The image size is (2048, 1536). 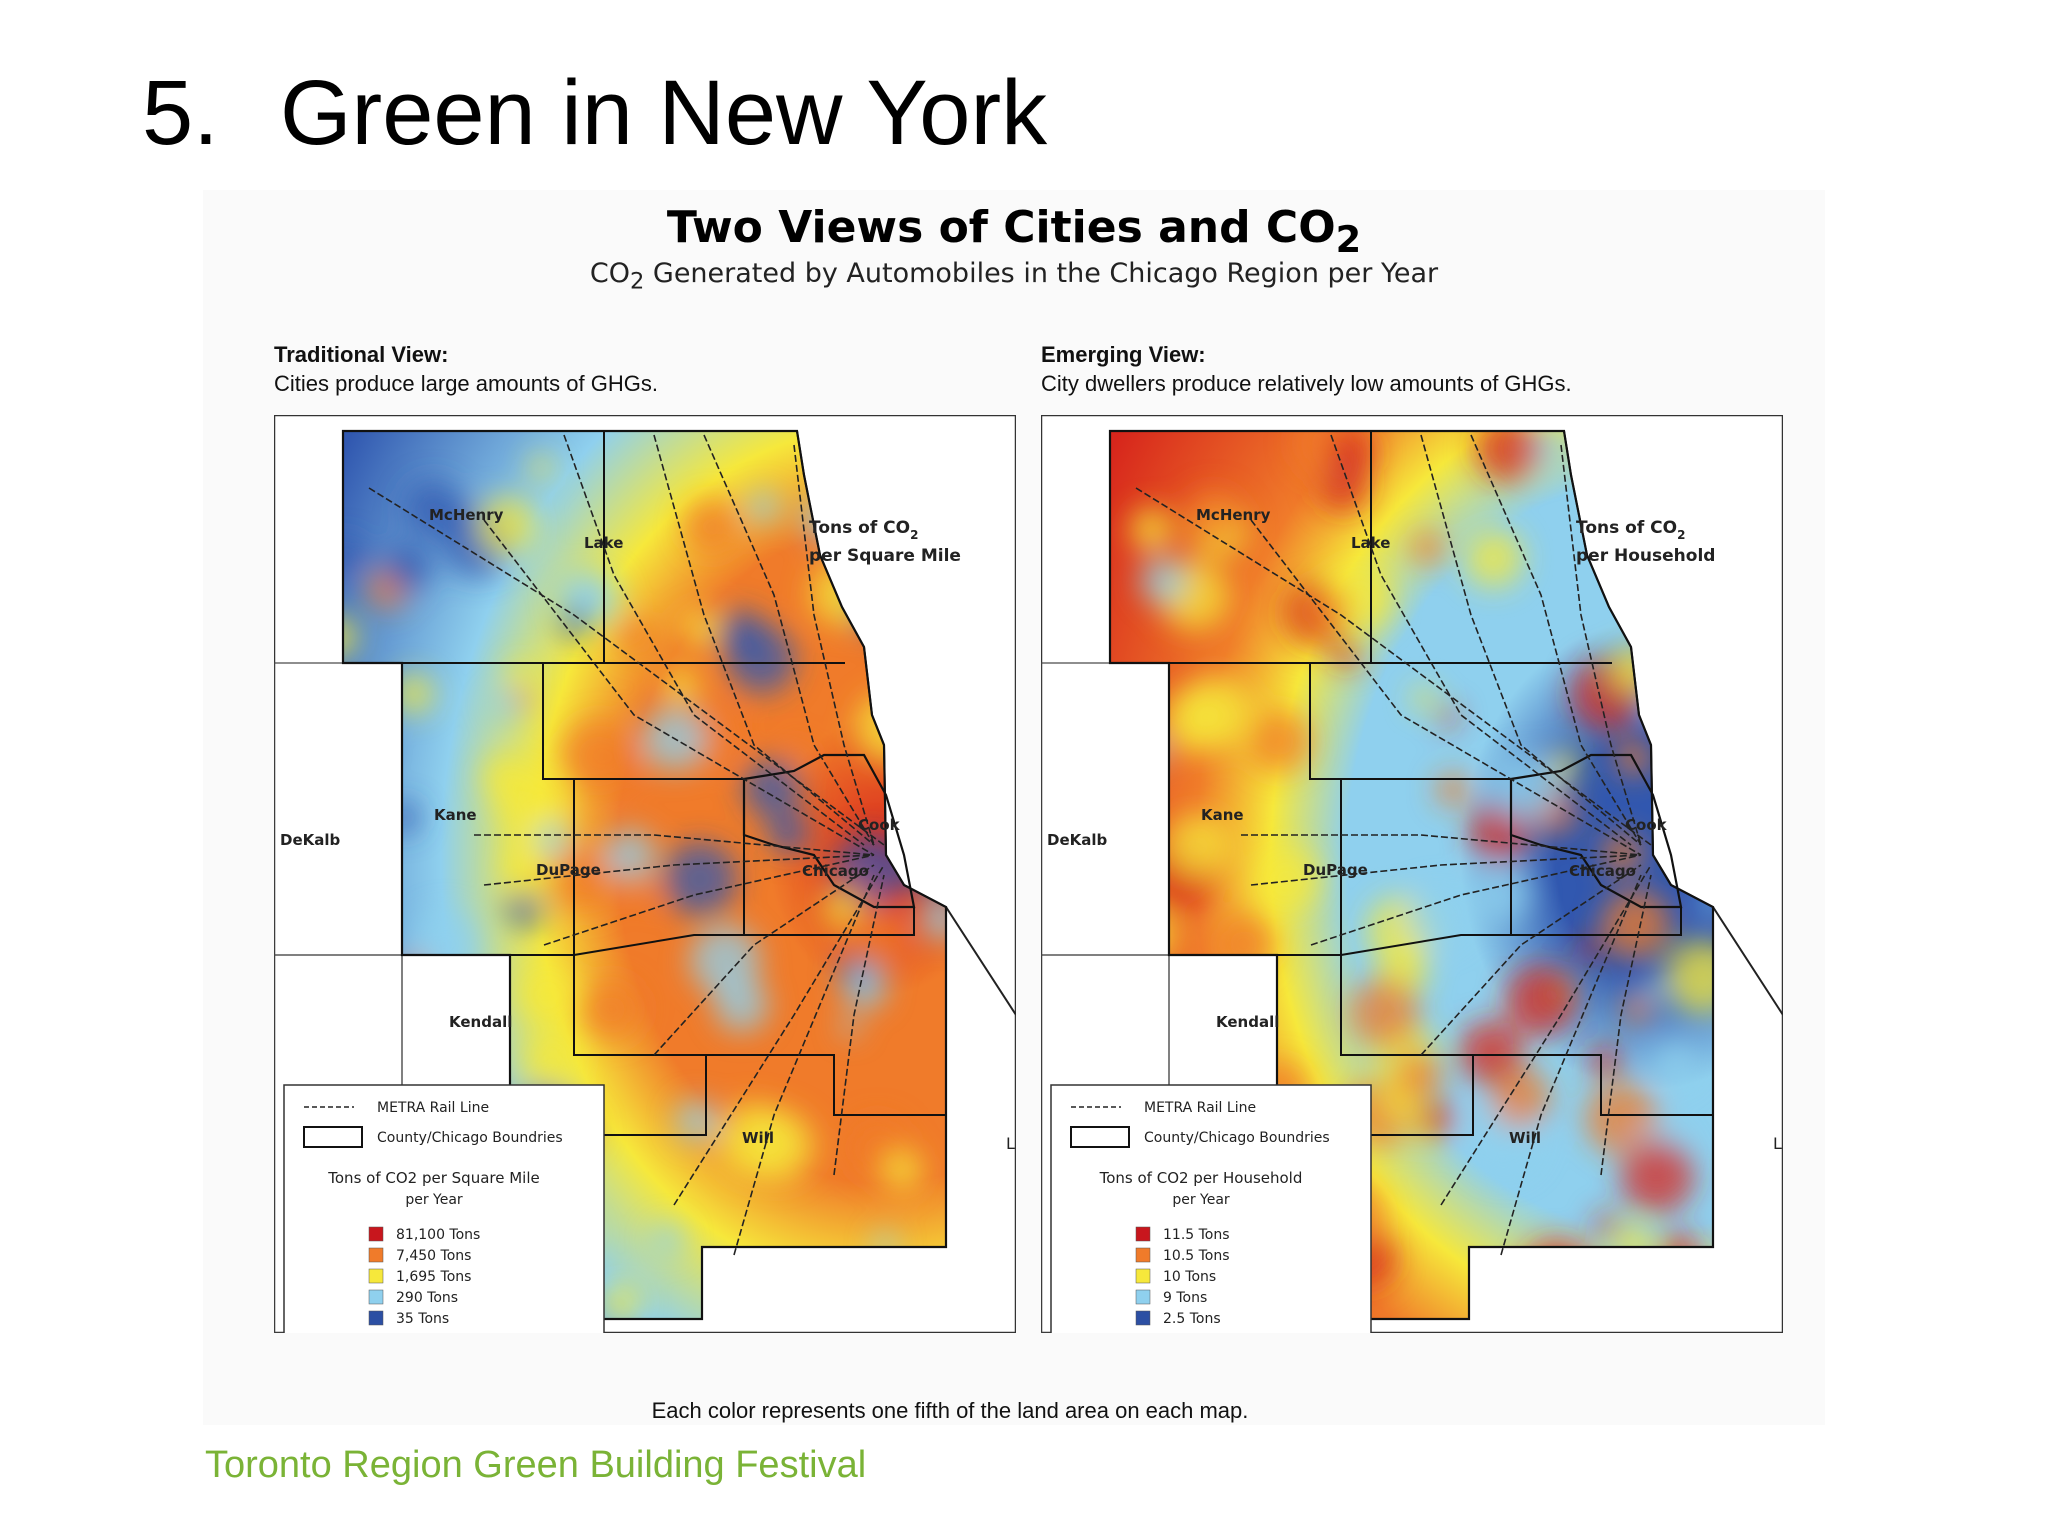 What do you see at coordinates (1645, 542) in the screenshot?
I see `map-metric-title: Tons of CO2 per Household` at bounding box center [1645, 542].